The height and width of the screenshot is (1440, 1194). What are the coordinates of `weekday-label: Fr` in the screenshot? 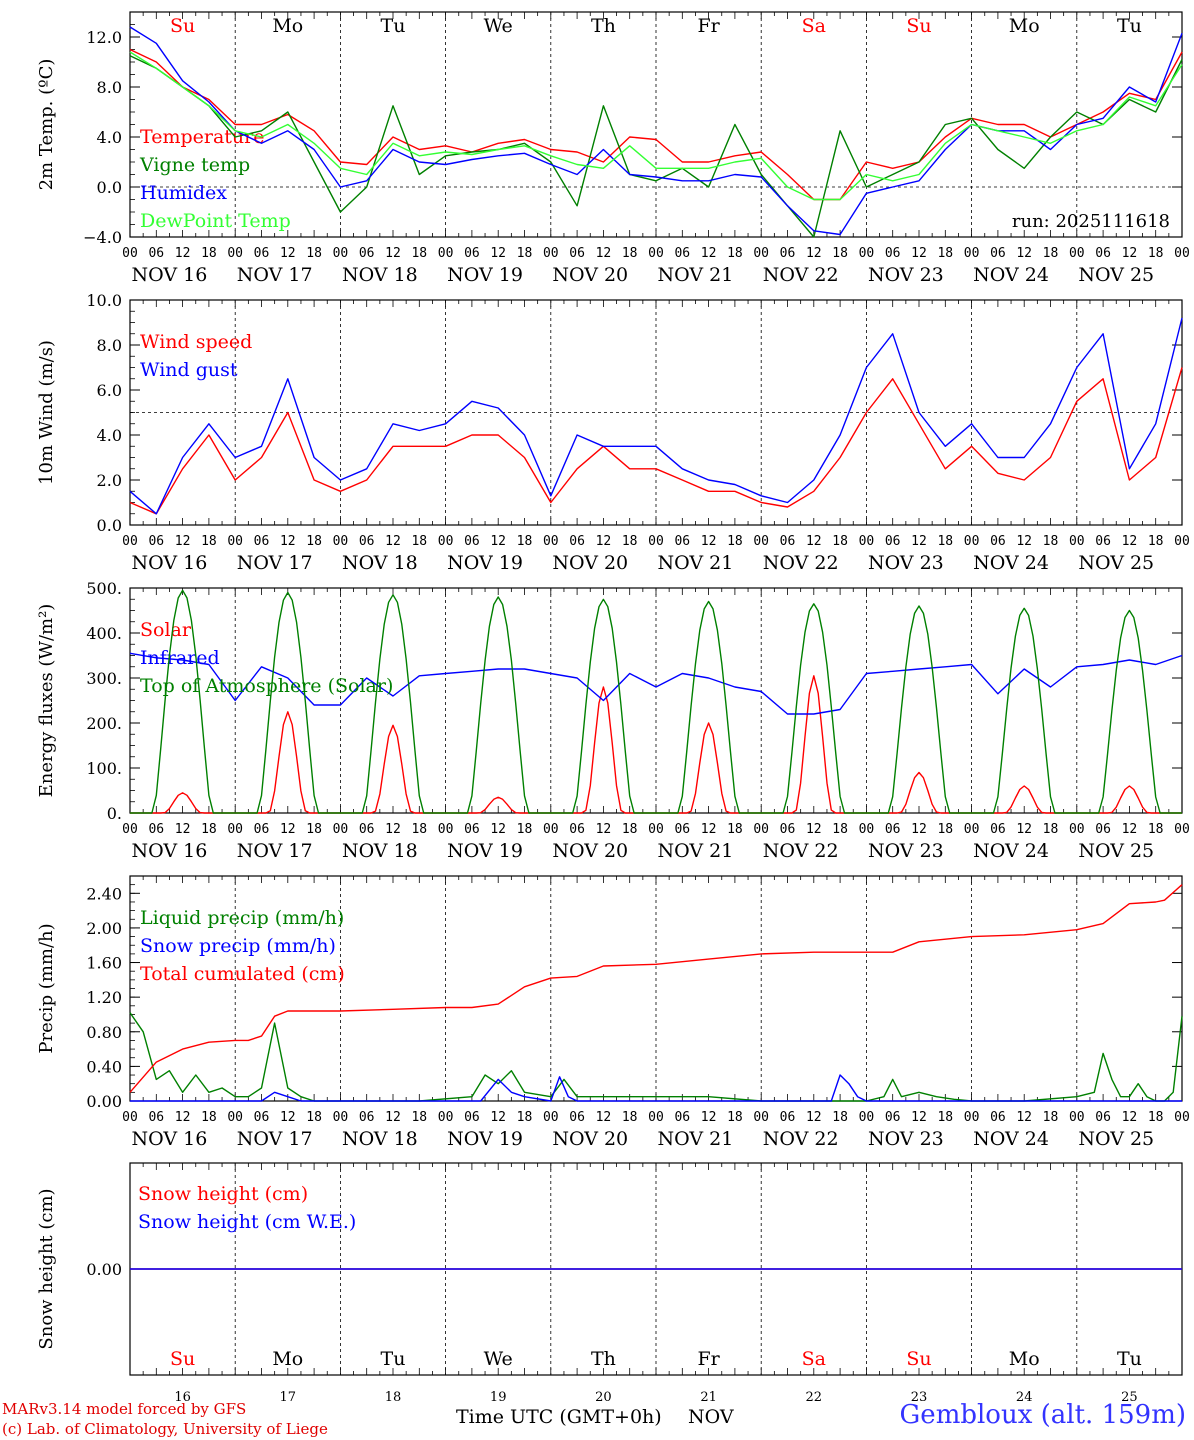 It's located at (708, 1359).